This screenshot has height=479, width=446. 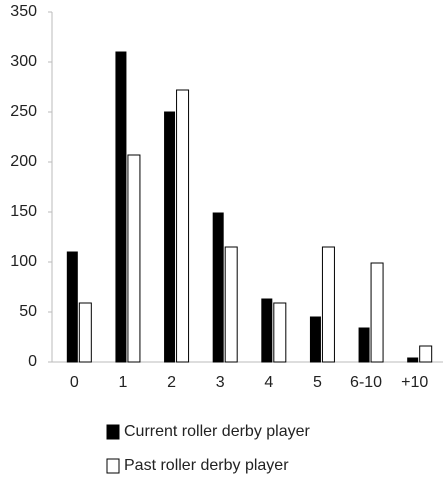 I want to click on y-tick-label: 50, so click(x=28, y=311).